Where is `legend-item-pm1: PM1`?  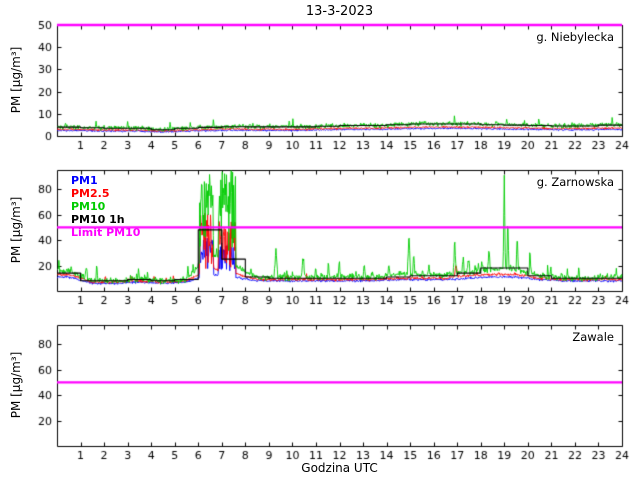
legend-item-pm1: PM1 is located at coordinates (84, 180).